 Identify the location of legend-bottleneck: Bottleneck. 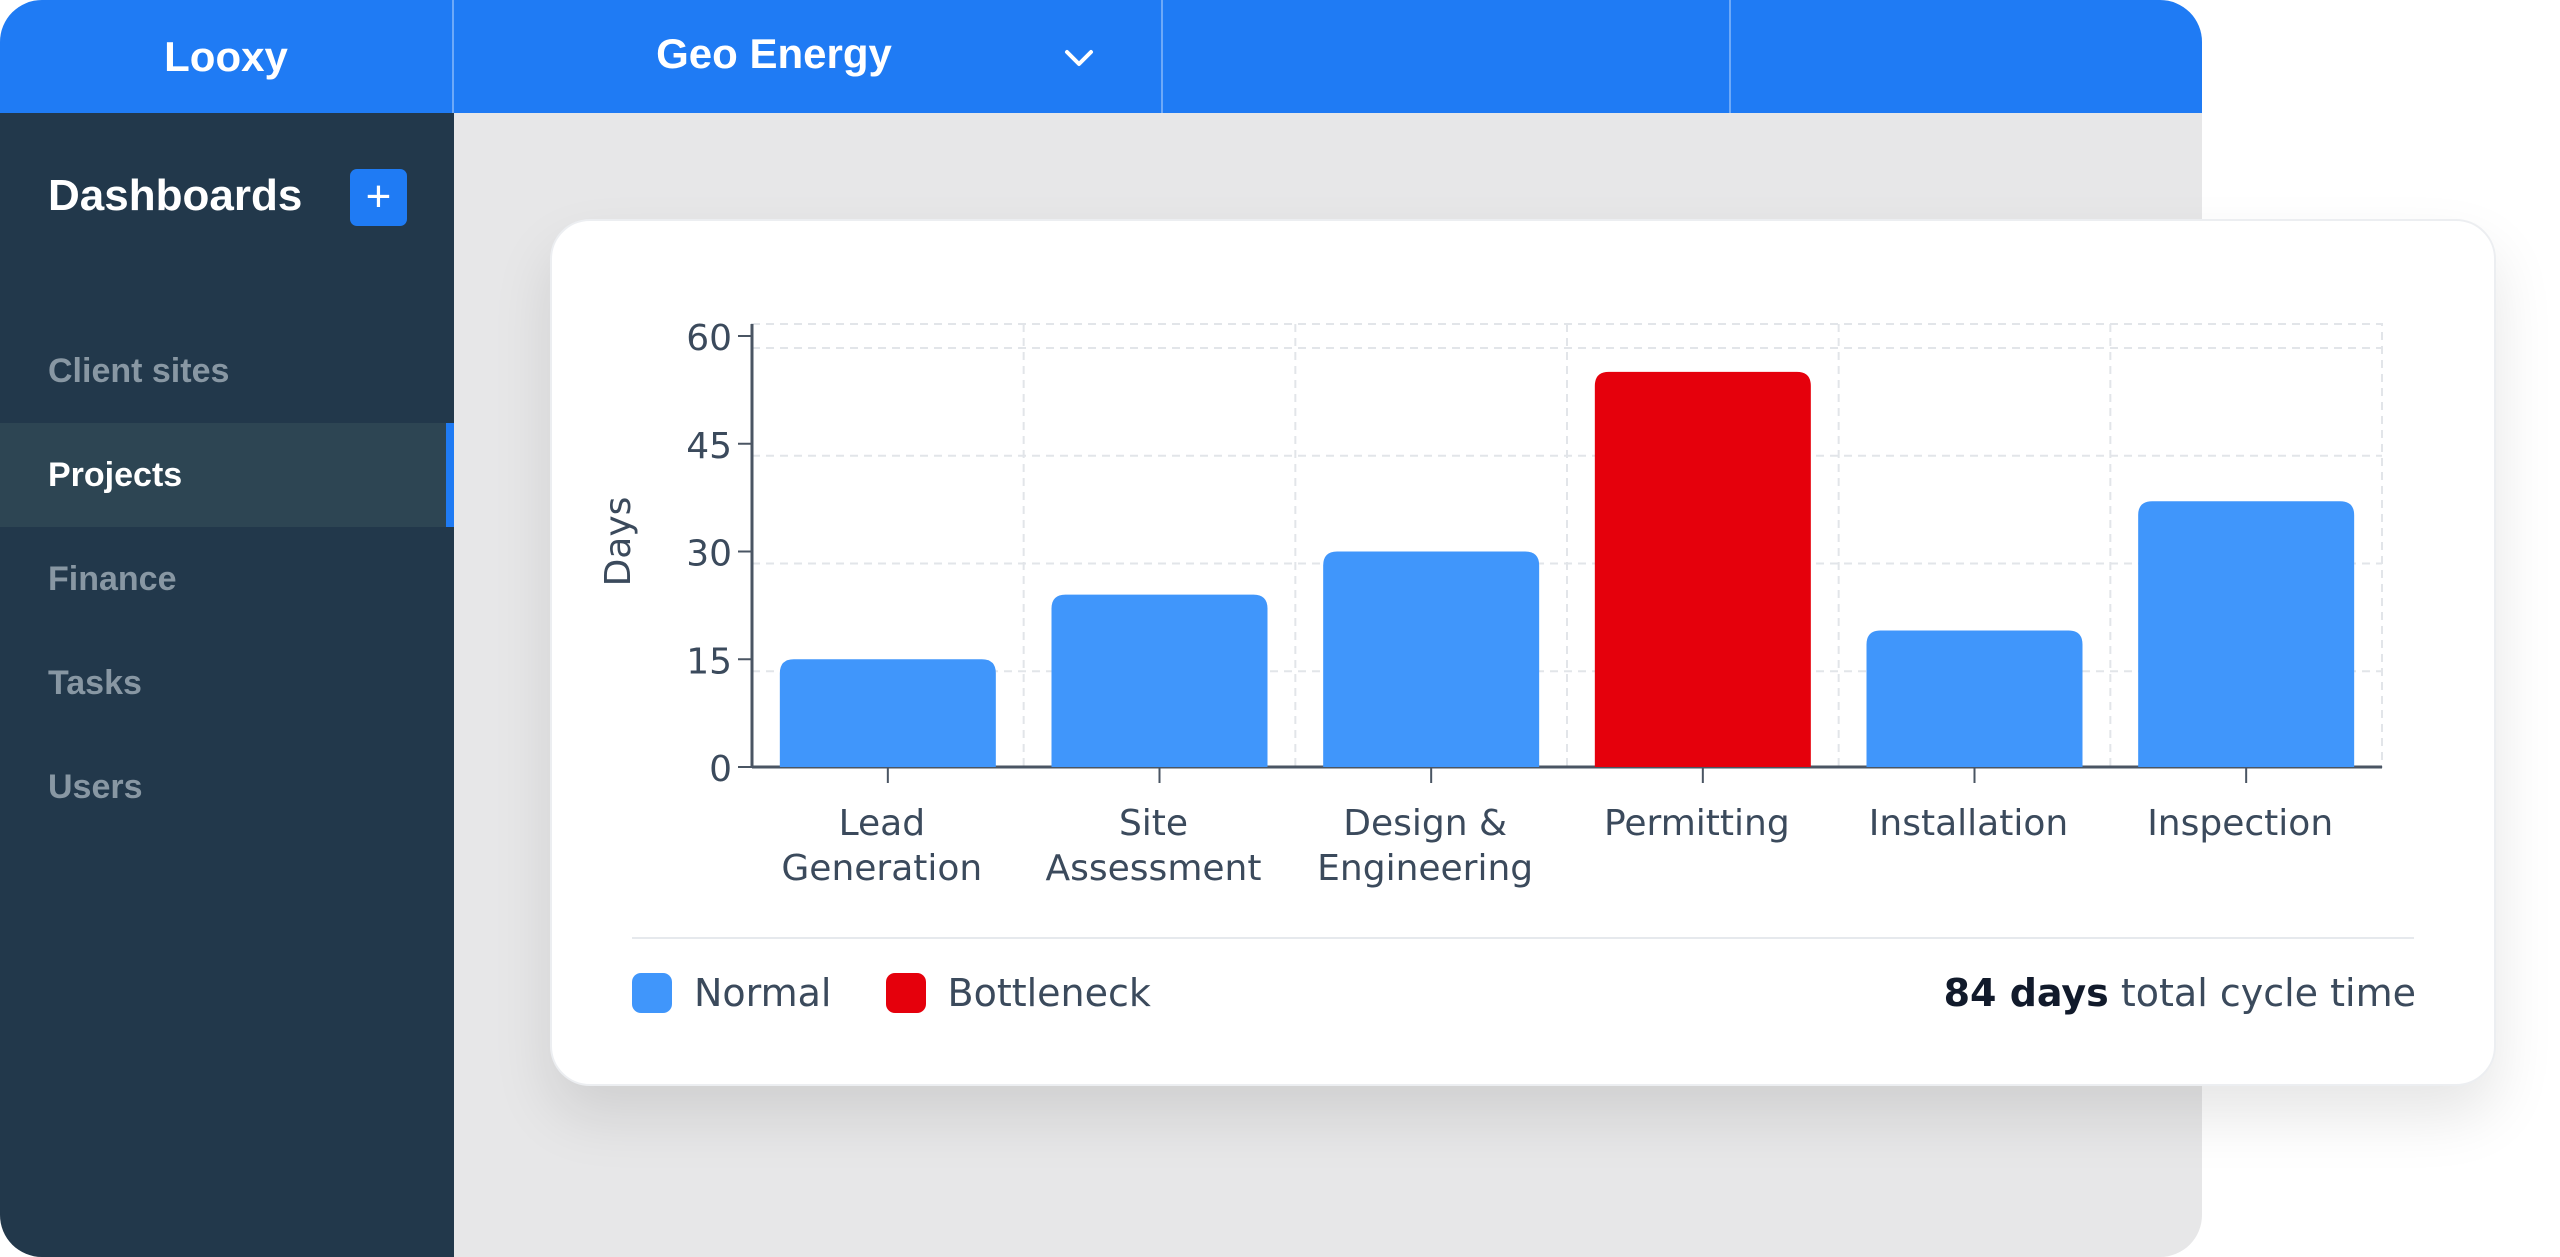
(1018, 993).